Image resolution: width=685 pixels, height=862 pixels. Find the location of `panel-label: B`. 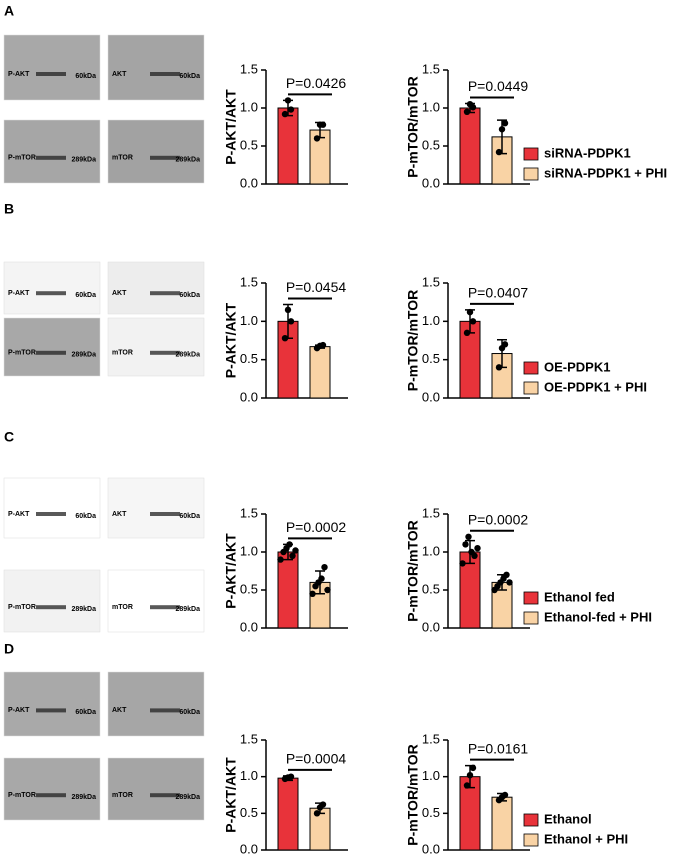

panel-label: B is located at coordinates (9, 209).